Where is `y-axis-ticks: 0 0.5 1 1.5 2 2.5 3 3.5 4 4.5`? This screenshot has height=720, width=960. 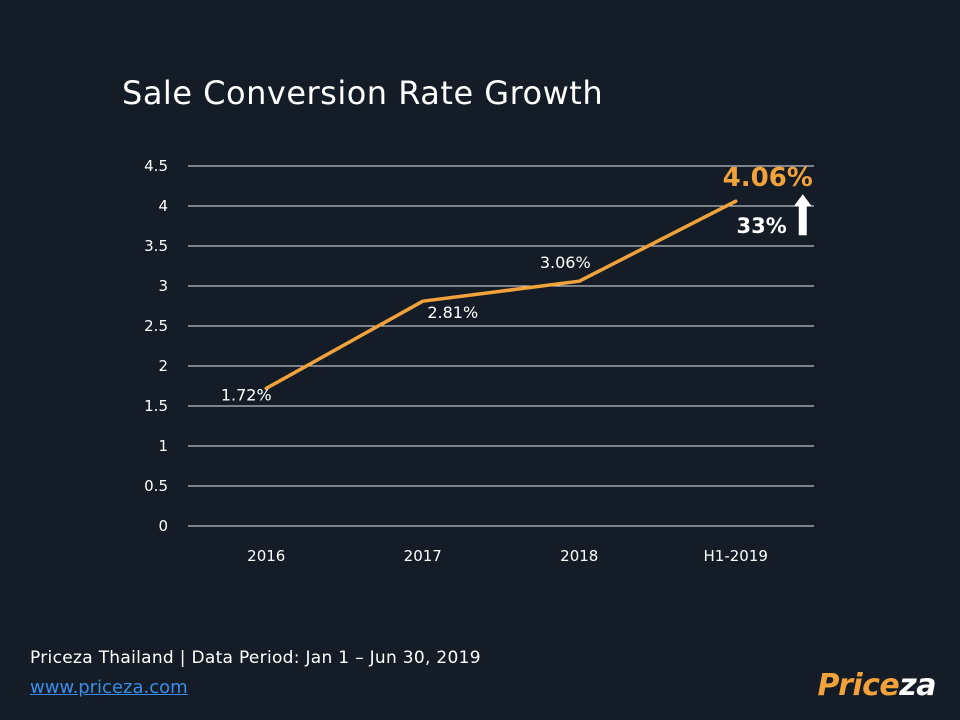
y-axis-ticks: 0 0.5 1 1.5 2 2.5 3 3.5 4 4.5 is located at coordinates (156, 346).